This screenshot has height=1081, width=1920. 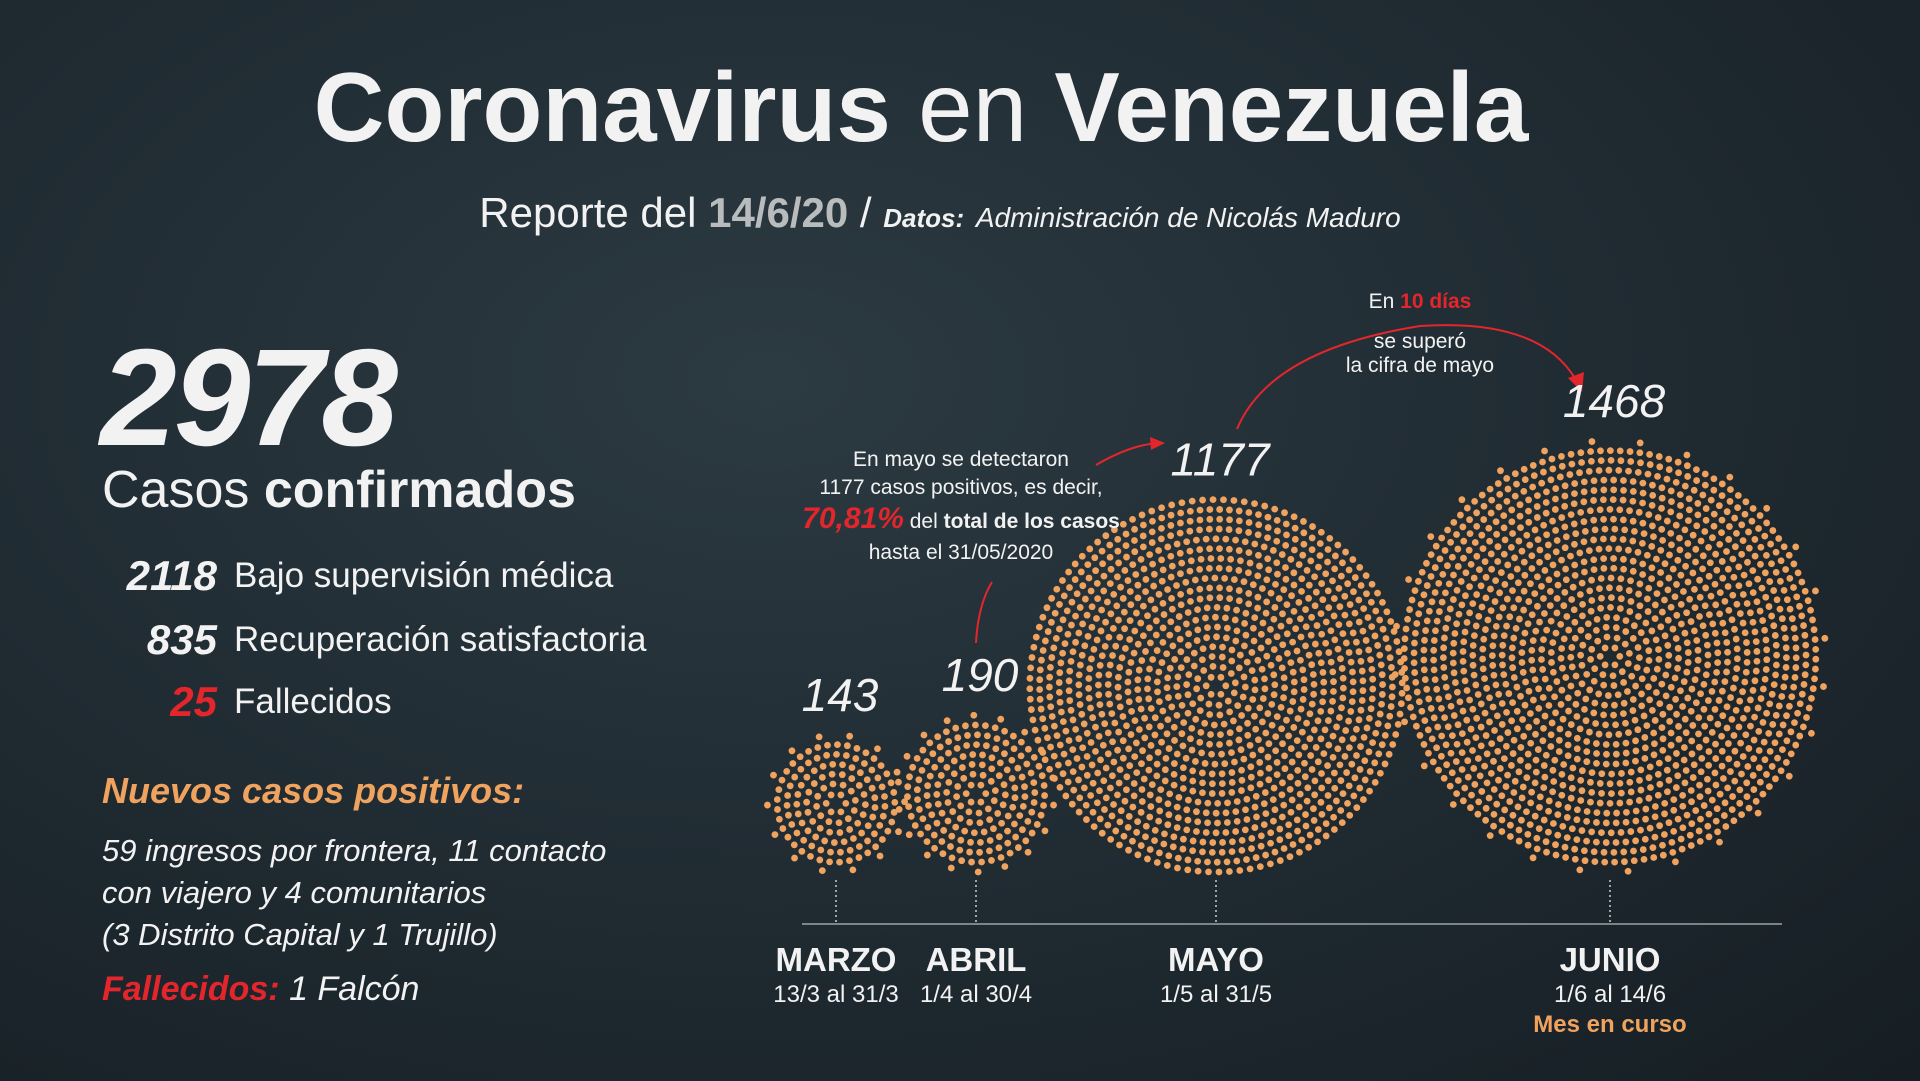 What do you see at coordinates (249, 398) in the screenshot?
I see `total-cases: 2978` at bounding box center [249, 398].